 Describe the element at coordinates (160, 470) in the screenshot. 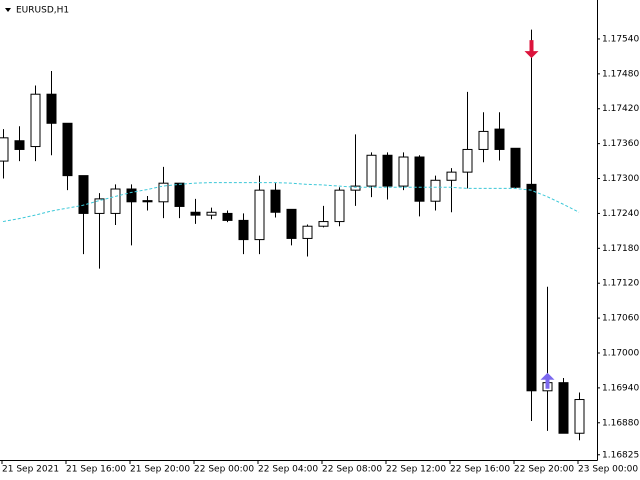

I see `x-tick-label: 21 Sep 20:00` at that location.